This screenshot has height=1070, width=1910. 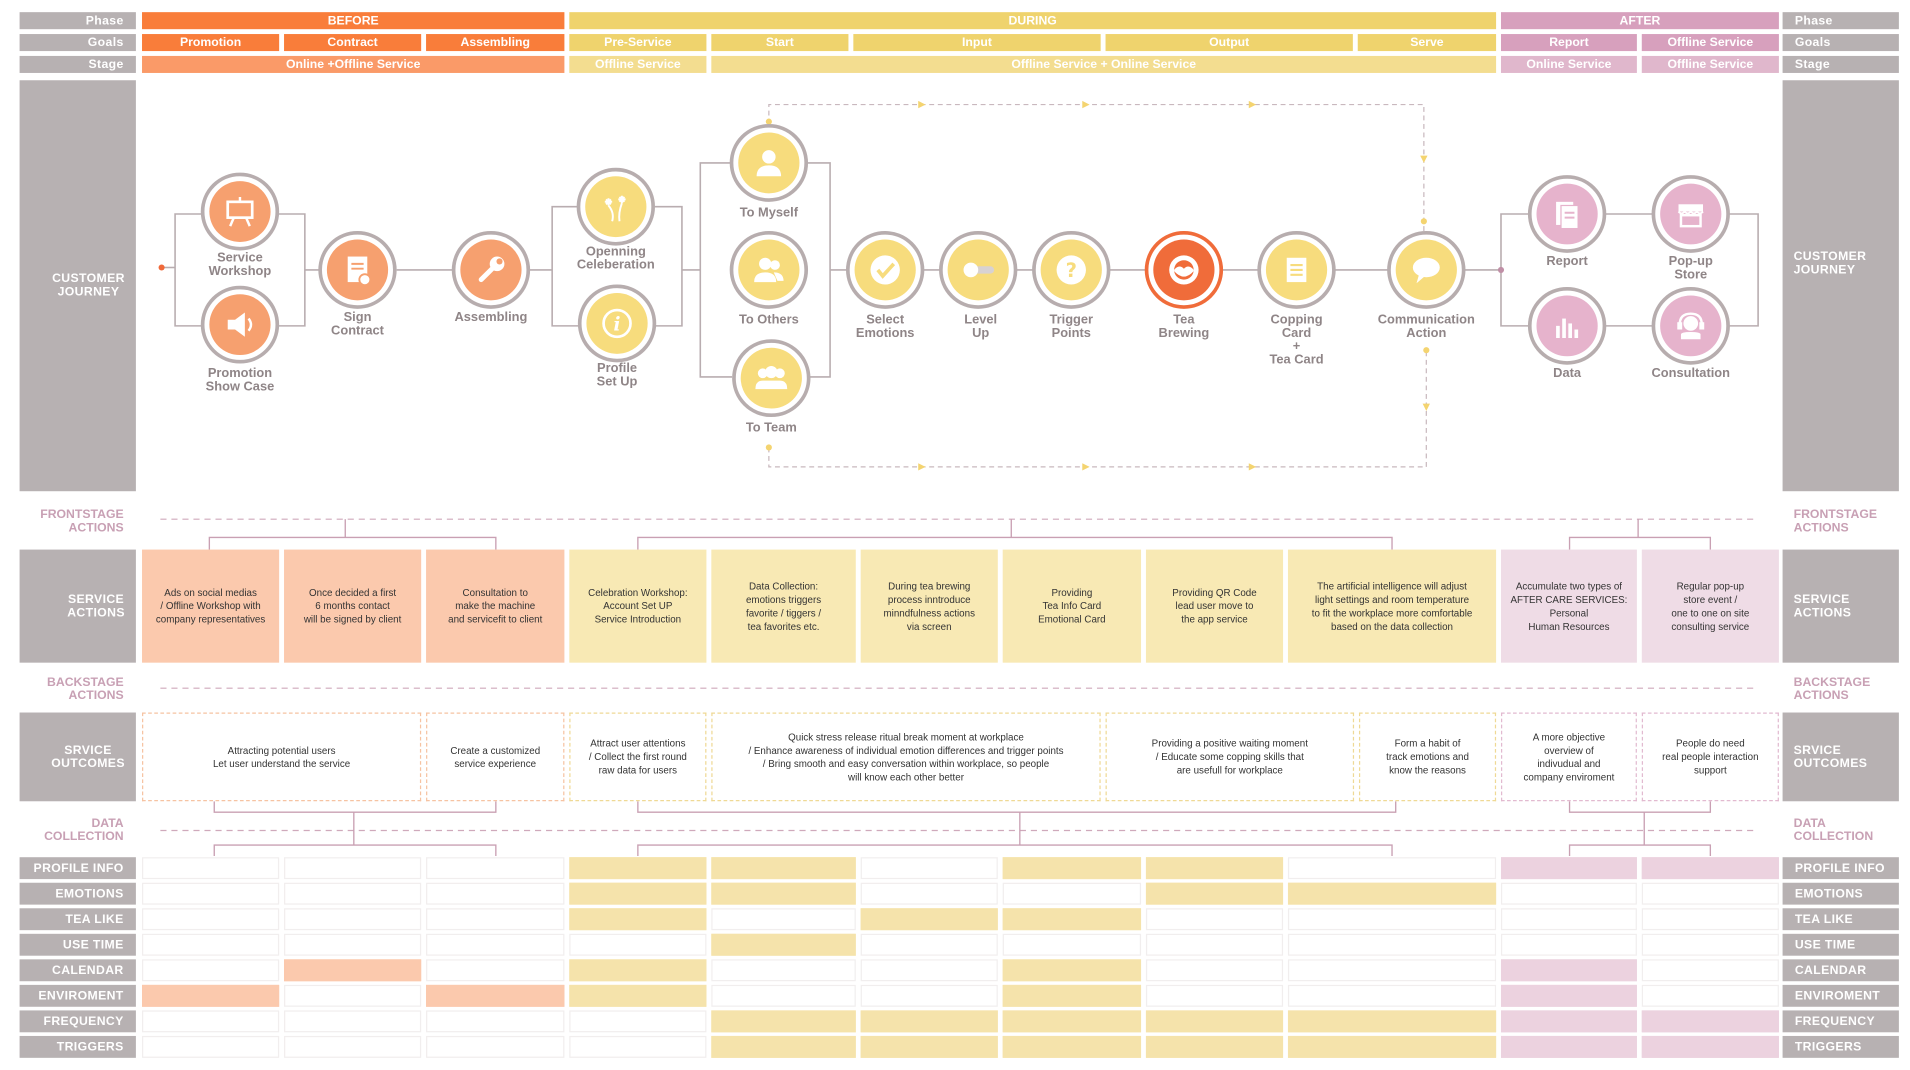 What do you see at coordinates (1184, 326) in the screenshot?
I see `label-tea-brewing: Tea Brewing` at bounding box center [1184, 326].